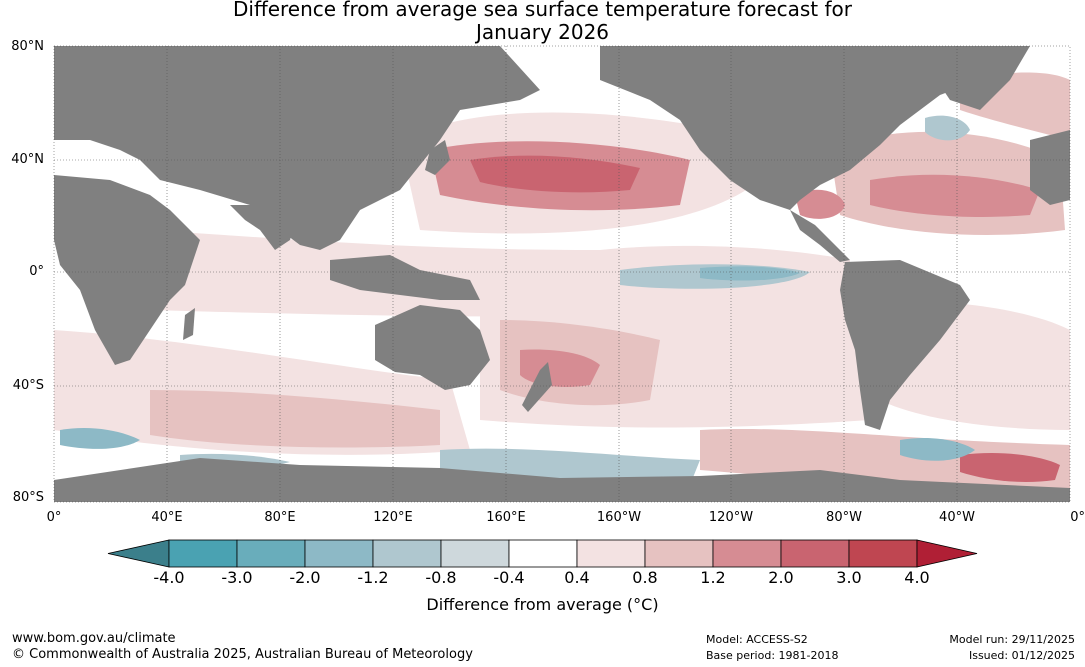  What do you see at coordinates (957, 517) in the screenshot?
I see `lon-label-40w: 40°W` at bounding box center [957, 517].